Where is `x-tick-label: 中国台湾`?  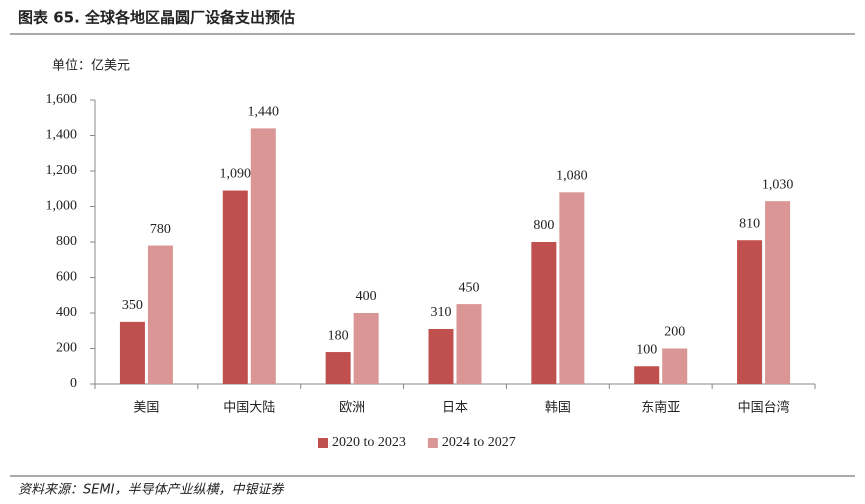
x-tick-label: 中国台湾 is located at coordinates (764, 408).